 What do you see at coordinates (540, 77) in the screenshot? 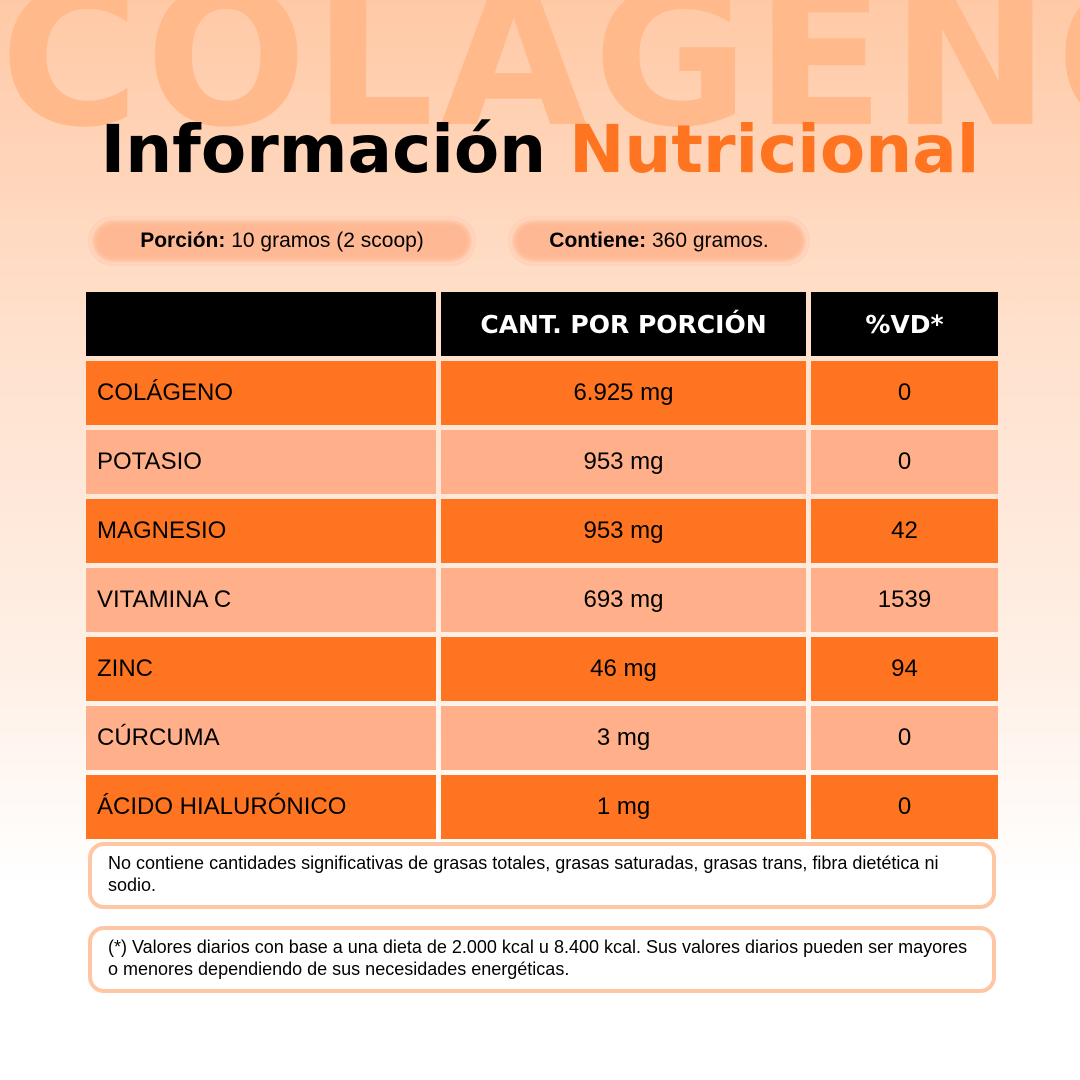
I see `background-watermark: COLÁGENO` at bounding box center [540, 77].